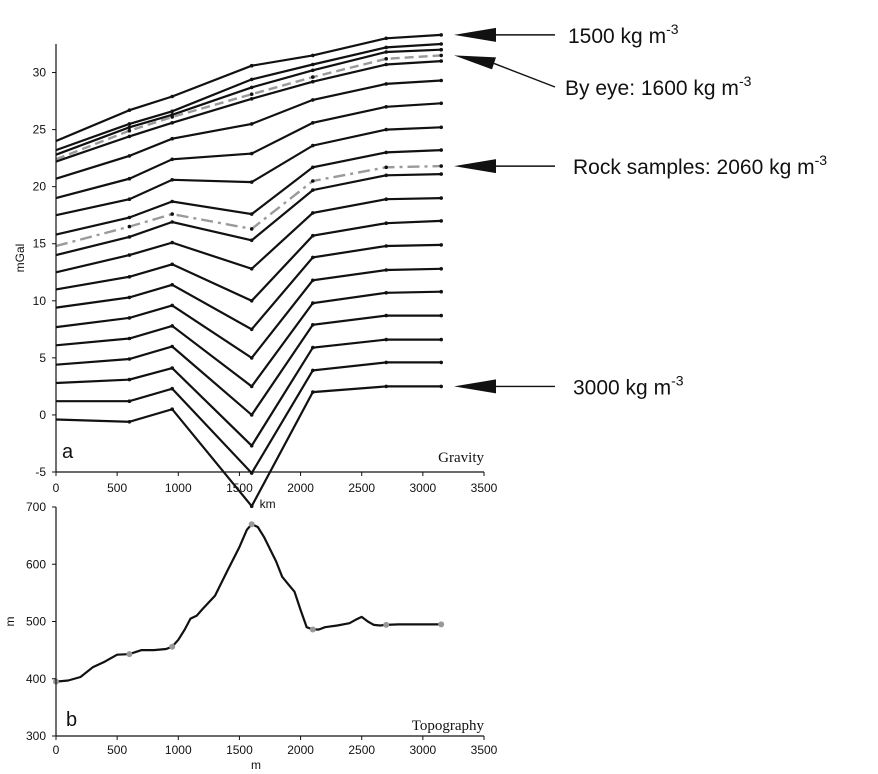 The height and width of the screenshot is (774, 878). What do you see at coordinates (20, 258) in the screenshot?
I see `gravity-y-axis-label: mGal` at bounding box center [20, 258].